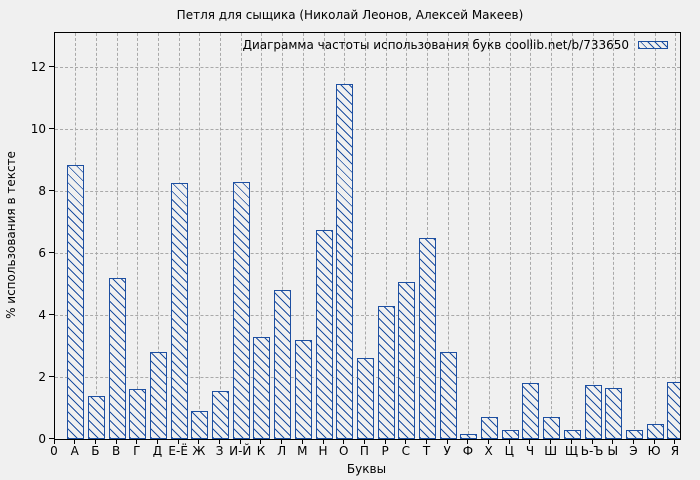  I want to click on x-tick-label: Ш, so click(551, 451).